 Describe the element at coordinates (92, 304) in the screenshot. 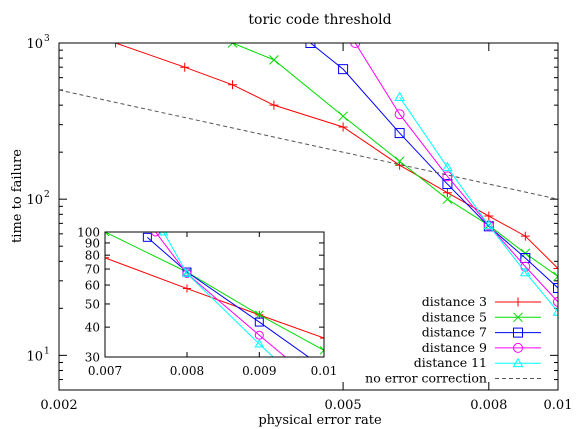

I see `inset-y-tick-label: 50` at that location.